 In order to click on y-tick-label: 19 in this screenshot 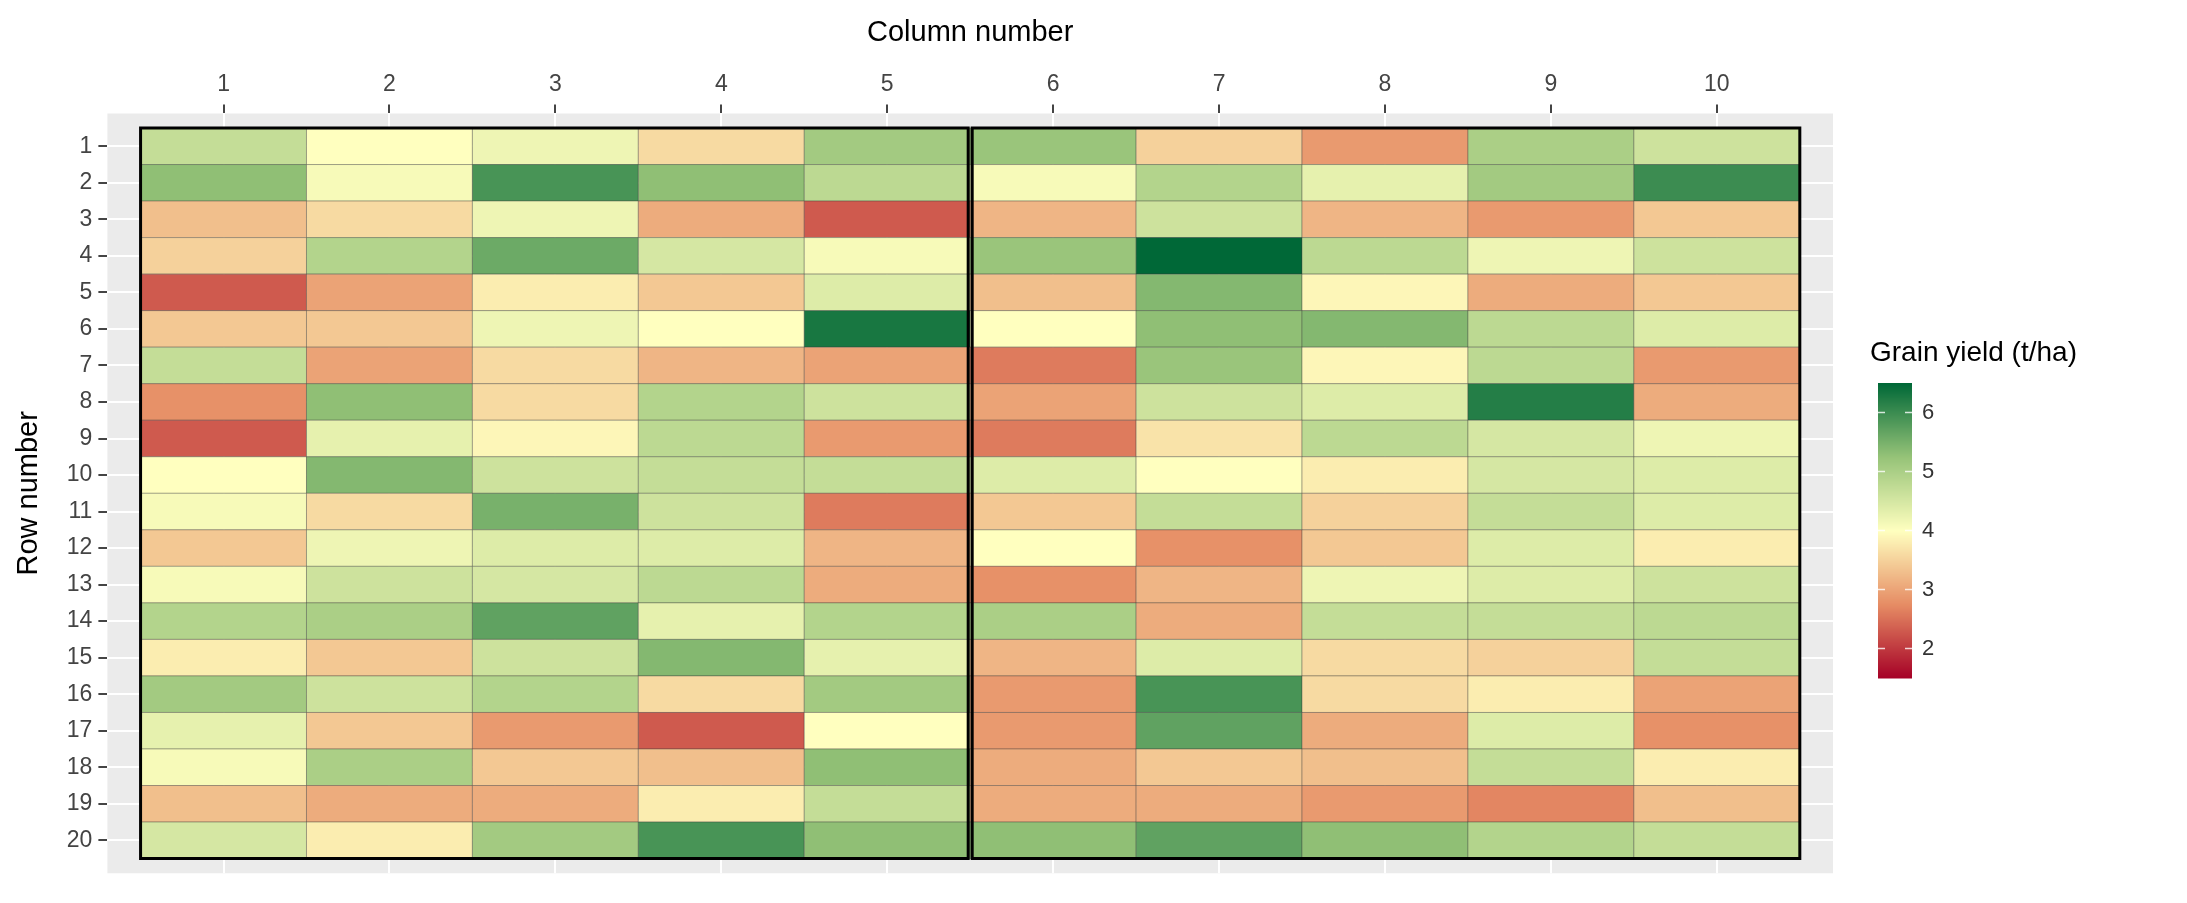, I will do `click(79, 802)`.